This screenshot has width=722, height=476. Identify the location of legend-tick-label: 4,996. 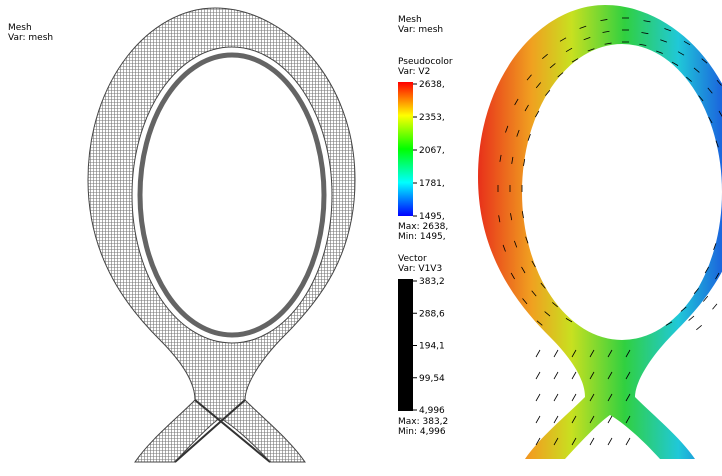
(432, 411).